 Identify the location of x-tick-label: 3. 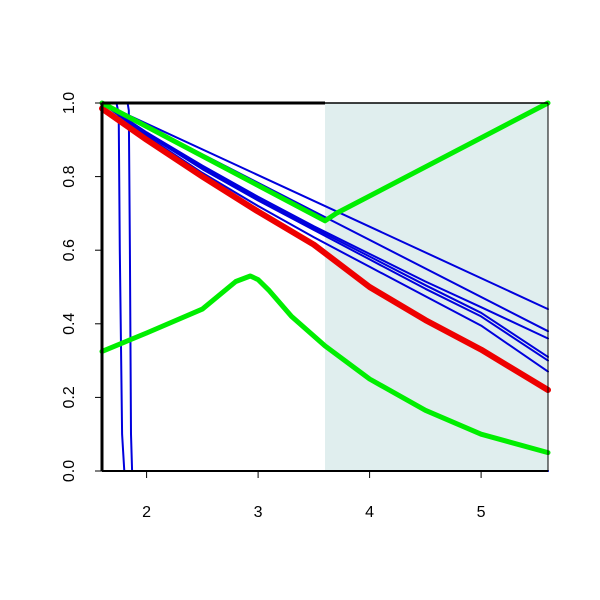
(258, 512).